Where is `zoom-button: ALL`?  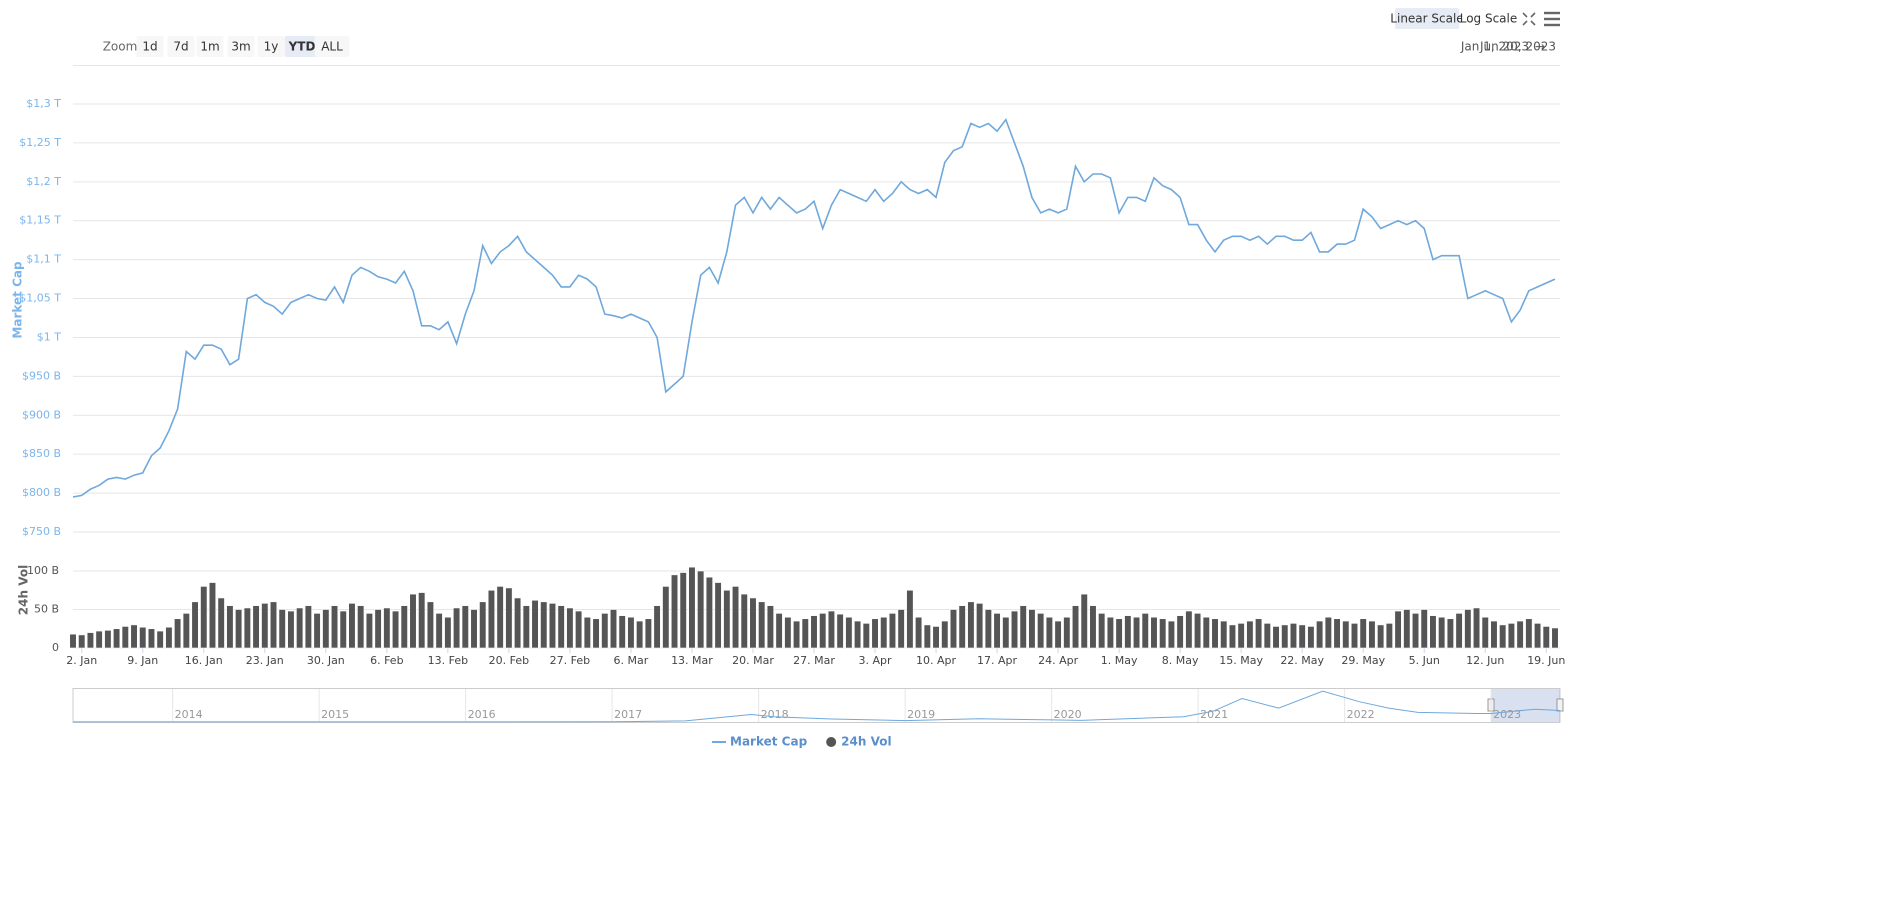 zoom-button: ALL is located at coordinates (332, 46).